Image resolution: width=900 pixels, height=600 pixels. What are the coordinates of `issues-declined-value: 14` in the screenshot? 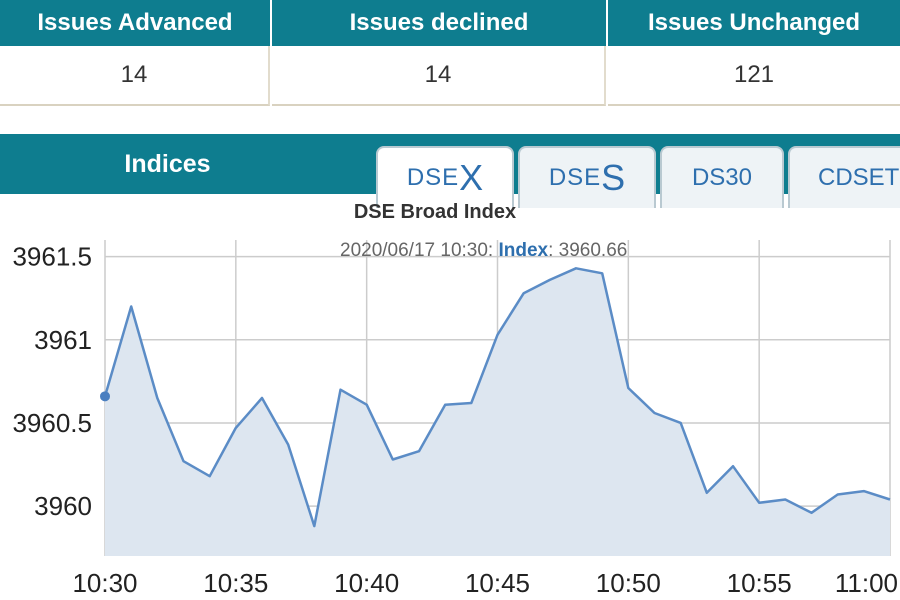 It's located at (439, 76).